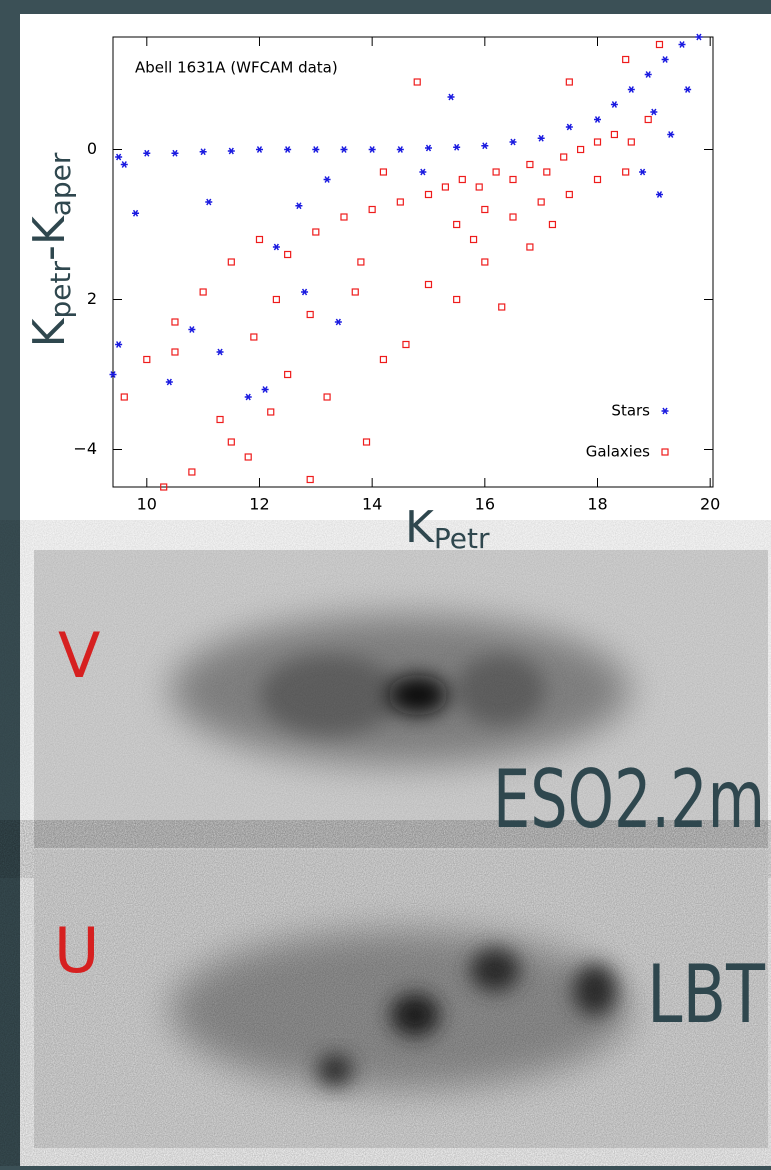  Describe the element at coordinates (629, 799) in the screenshot. I see `telescope-label: ESO2.2m` at that location.